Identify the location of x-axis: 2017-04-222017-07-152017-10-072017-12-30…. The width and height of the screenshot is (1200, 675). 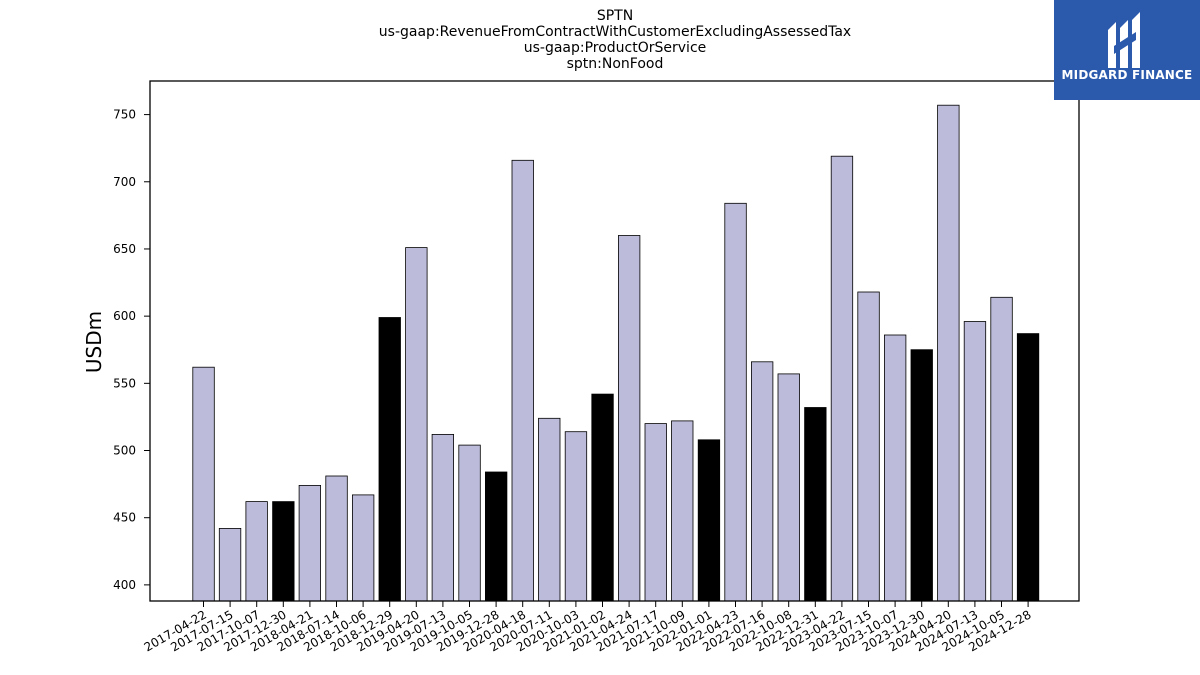
(588, 627).